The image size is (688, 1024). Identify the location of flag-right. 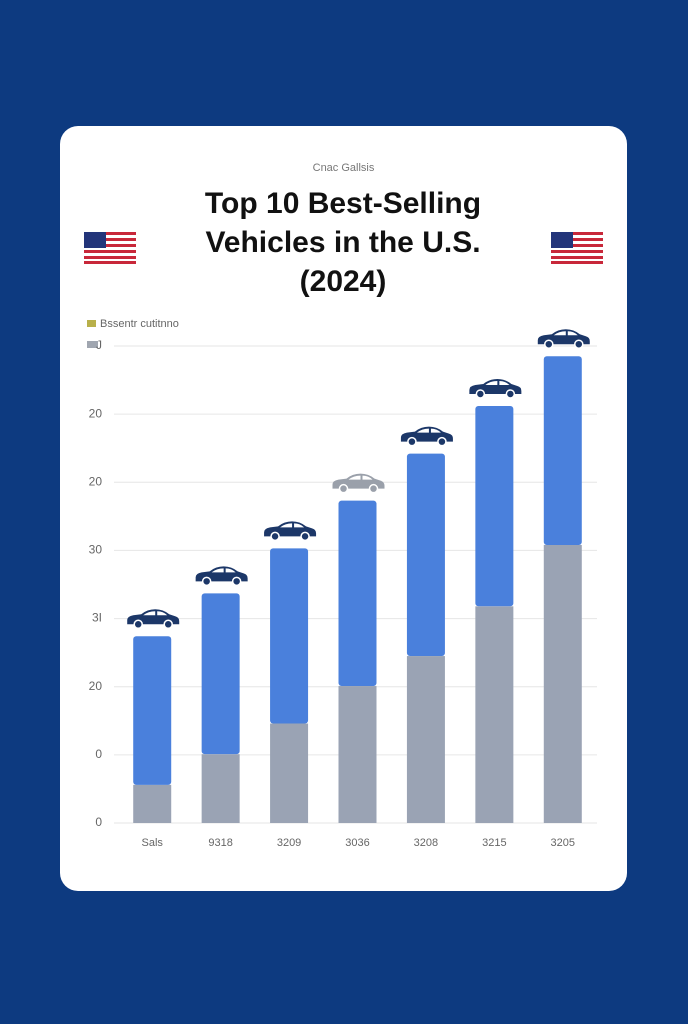
(577, 248).